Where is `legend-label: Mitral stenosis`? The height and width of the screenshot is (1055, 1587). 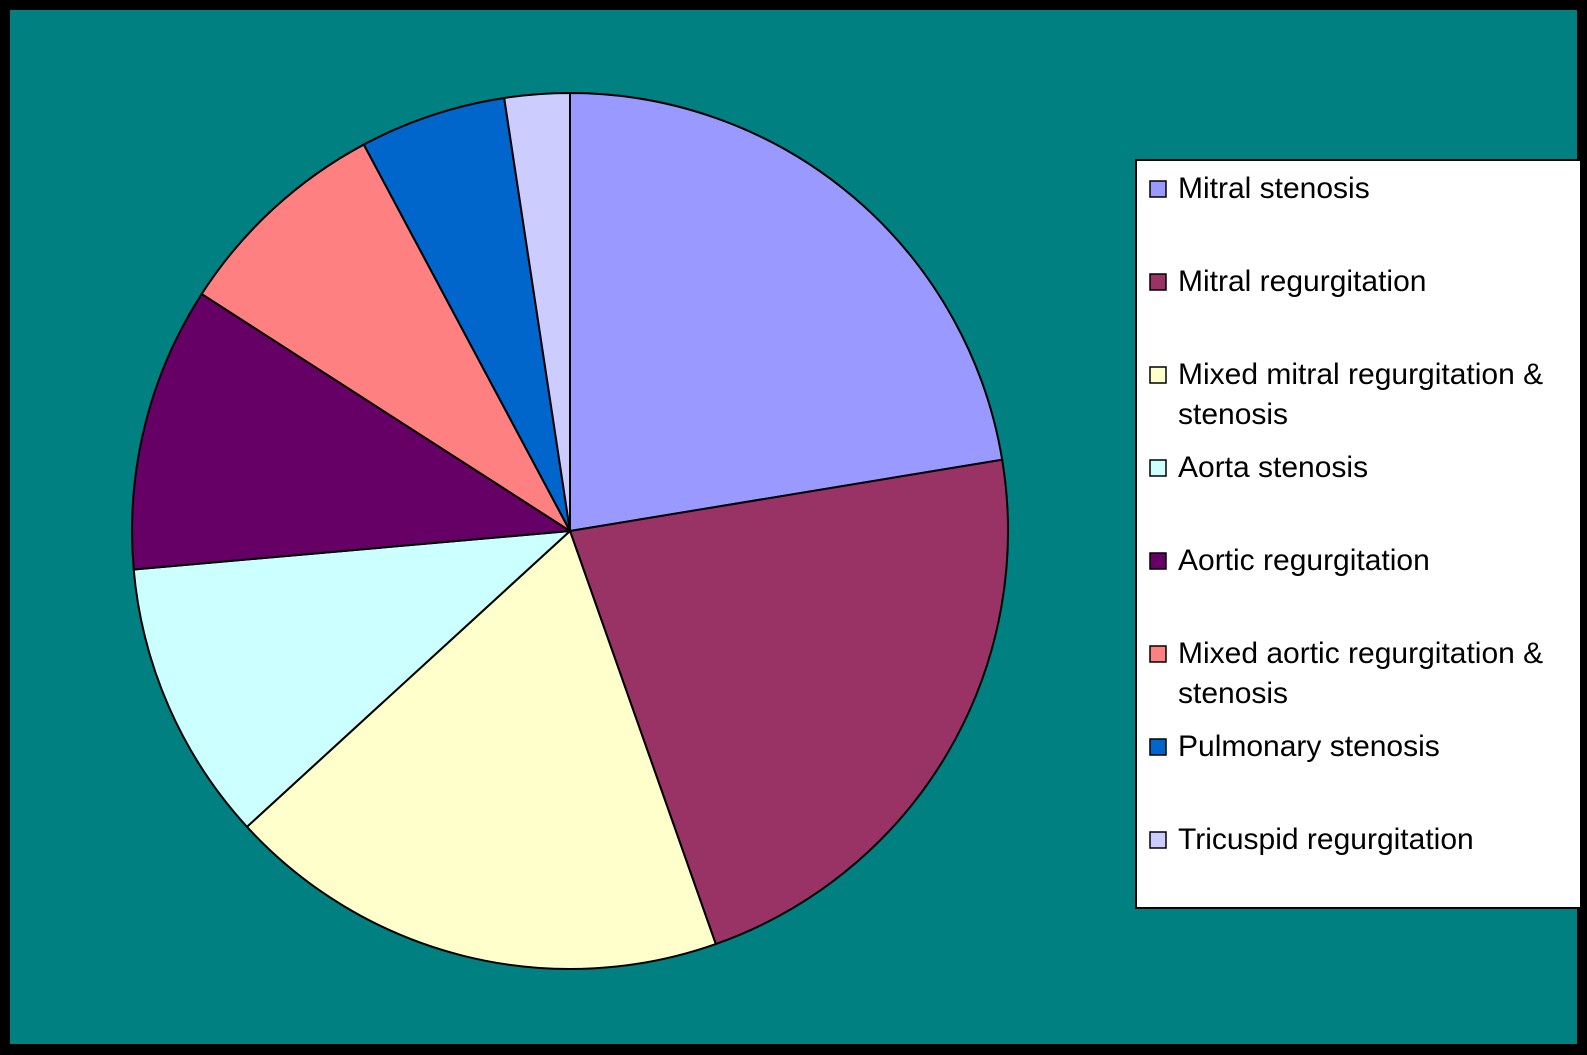 legend-label: Mitral stenosis is located at coordinates (1274, 188).